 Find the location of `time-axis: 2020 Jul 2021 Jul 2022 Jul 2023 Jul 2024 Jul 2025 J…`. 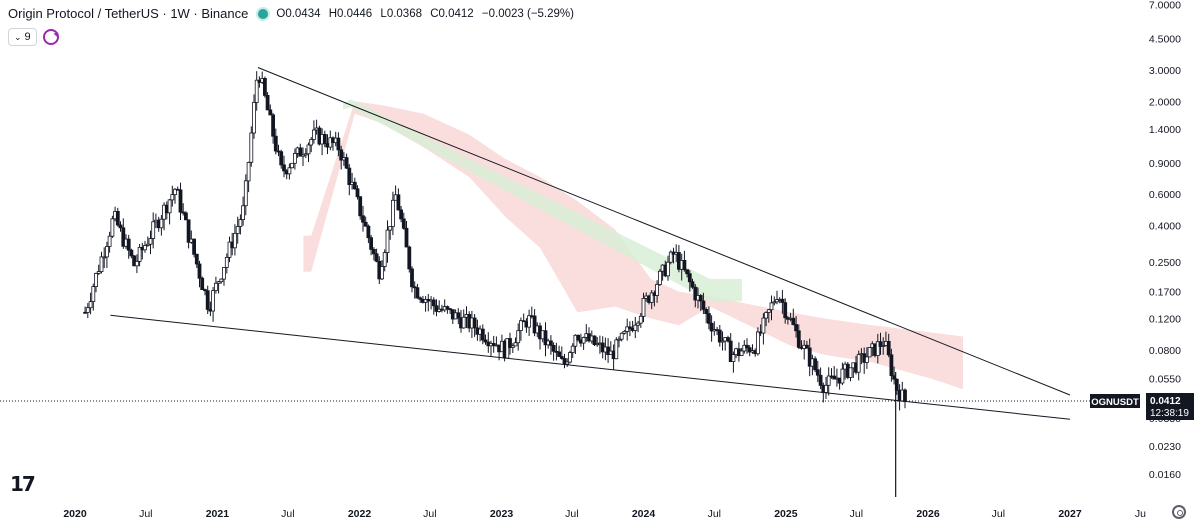

time-axis: 2020 Jul 2021 Jul 2022 Jul 2023 Jul 2024 Jul 2025 J… is located at coordinates (604, 514).